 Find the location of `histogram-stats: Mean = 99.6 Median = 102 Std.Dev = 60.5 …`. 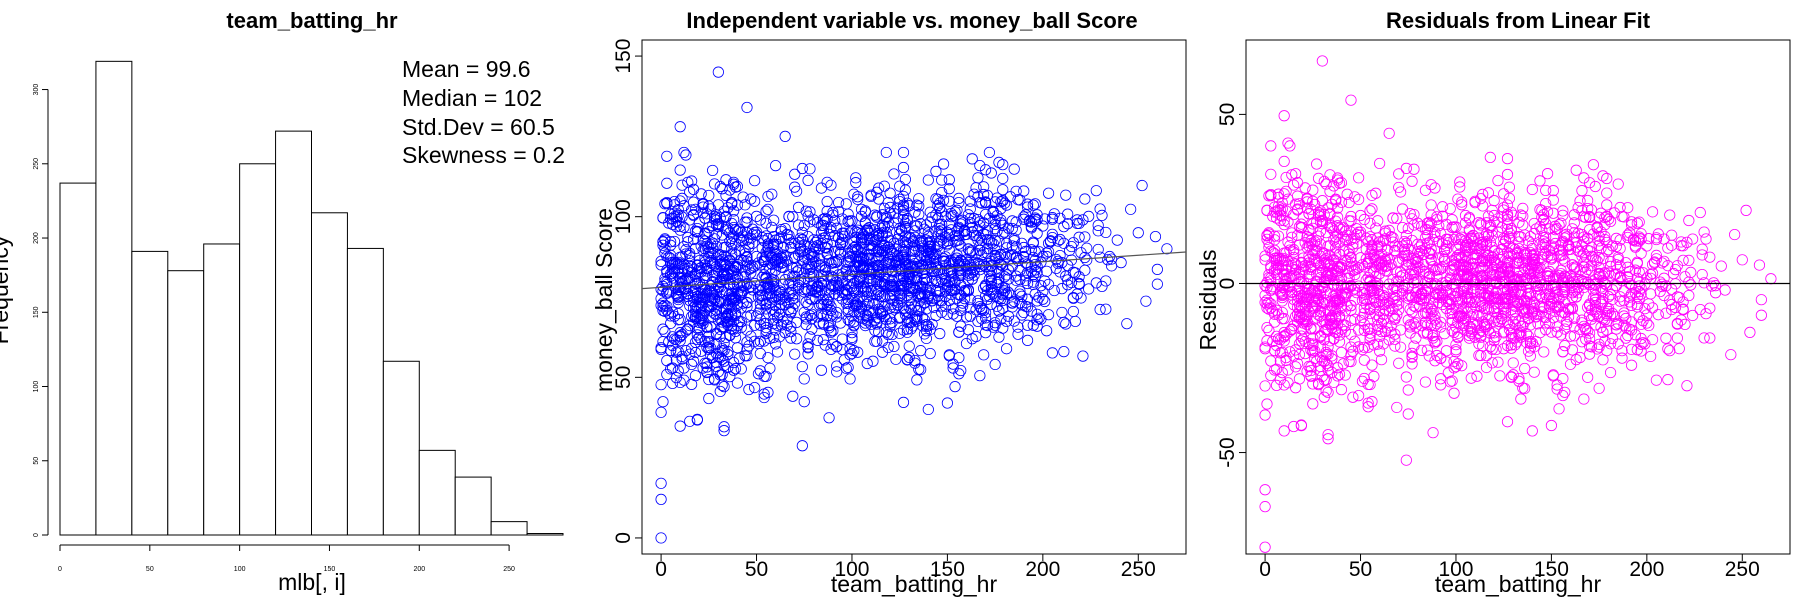

histogram-stats: Mean = 99.6 Median = 102 Std.Dev = 60.5 … is located at coordinates (483, 112).